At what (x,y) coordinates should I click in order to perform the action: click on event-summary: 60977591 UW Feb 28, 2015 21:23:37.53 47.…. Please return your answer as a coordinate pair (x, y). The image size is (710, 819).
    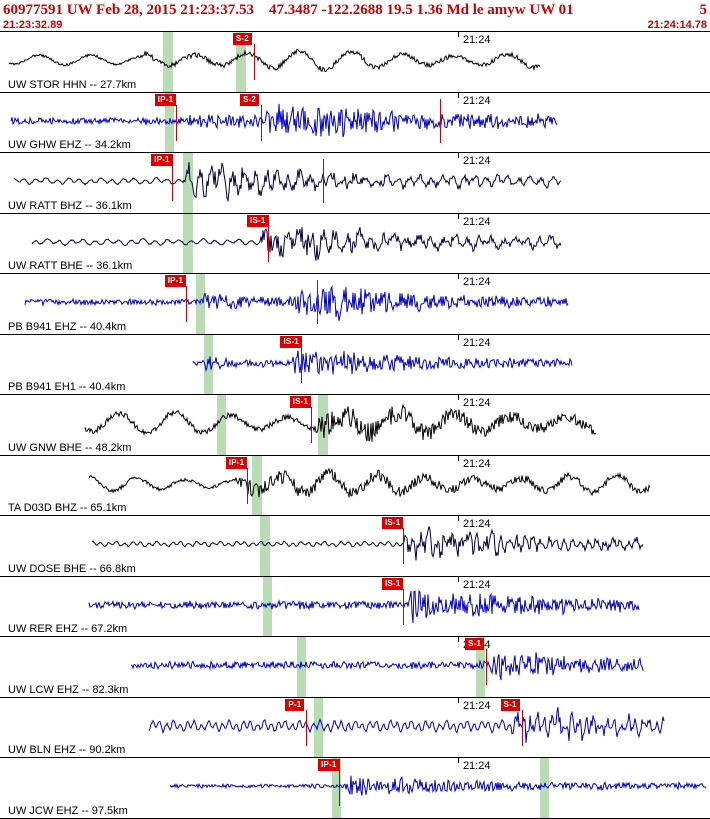
    Looking at the image, I should click on (288, 10).